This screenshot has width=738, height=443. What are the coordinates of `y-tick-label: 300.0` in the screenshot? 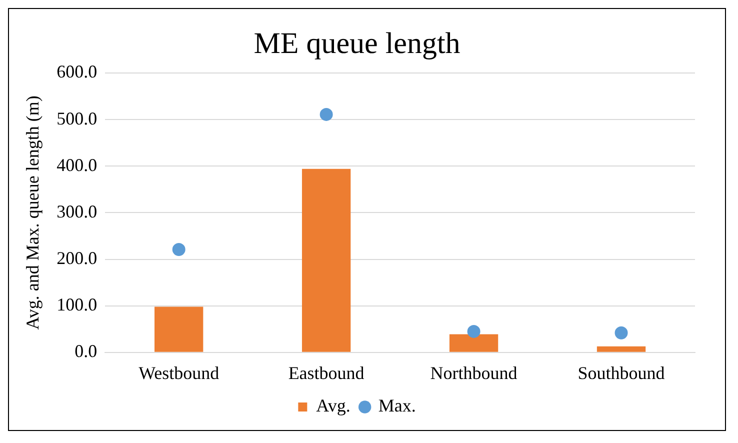 It's located at (77, 211).